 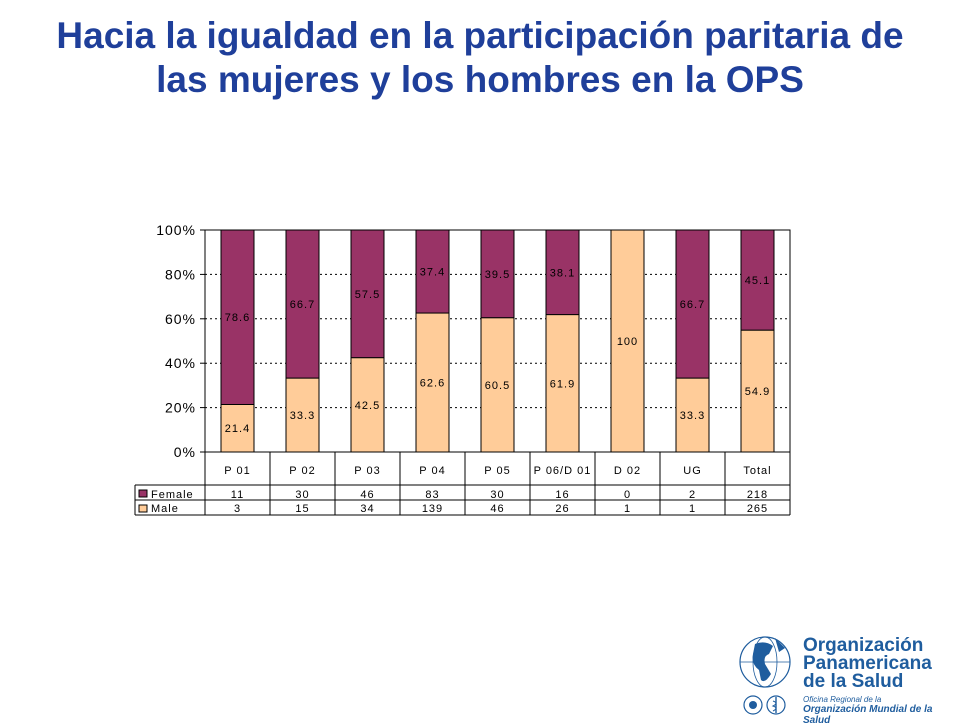 I want to click on table-cell-male: 15, so click(x=302, y=509).